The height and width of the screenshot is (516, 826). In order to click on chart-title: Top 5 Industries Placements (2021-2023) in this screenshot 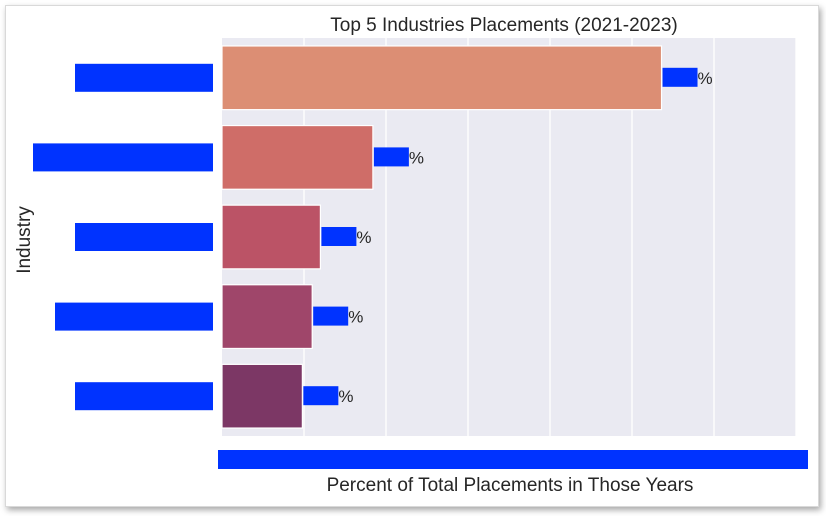, I will do `click(503, 25)`.